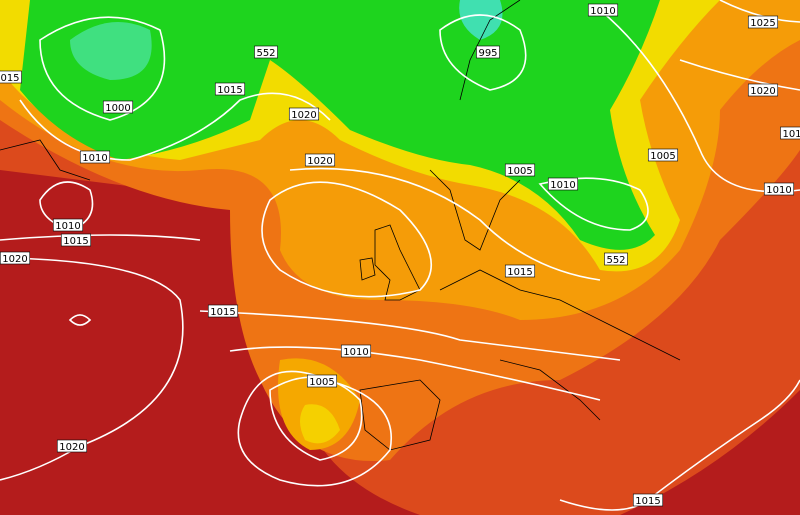 Image resolution: width=800 pixels, height=515 pixels. I want to click on label-text: 1025, so click(762, 23).